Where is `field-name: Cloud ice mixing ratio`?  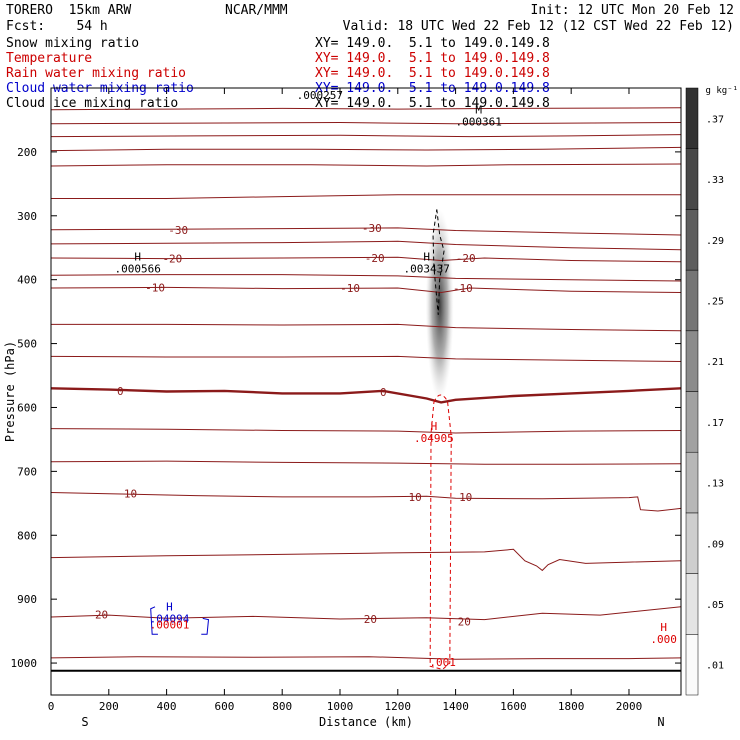
field-name: Cloud ice mixing ratio is located at coordinates (92, 103).